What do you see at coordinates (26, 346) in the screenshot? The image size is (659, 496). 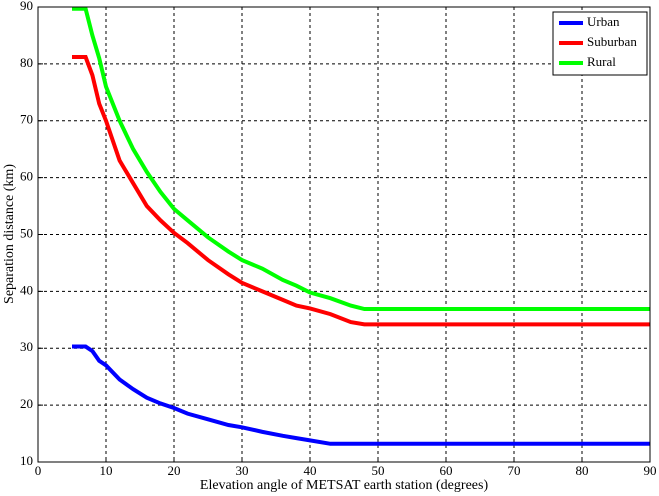 I see `y-tick-label: 30` at bounding box center [26, 346].